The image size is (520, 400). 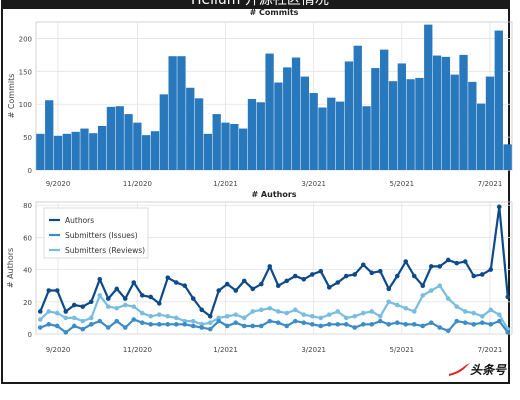 What do you see at coordinates (27, 303) in the screenshot?
I see `authors-ytick-label: 20` at bounding box center [27, 303].